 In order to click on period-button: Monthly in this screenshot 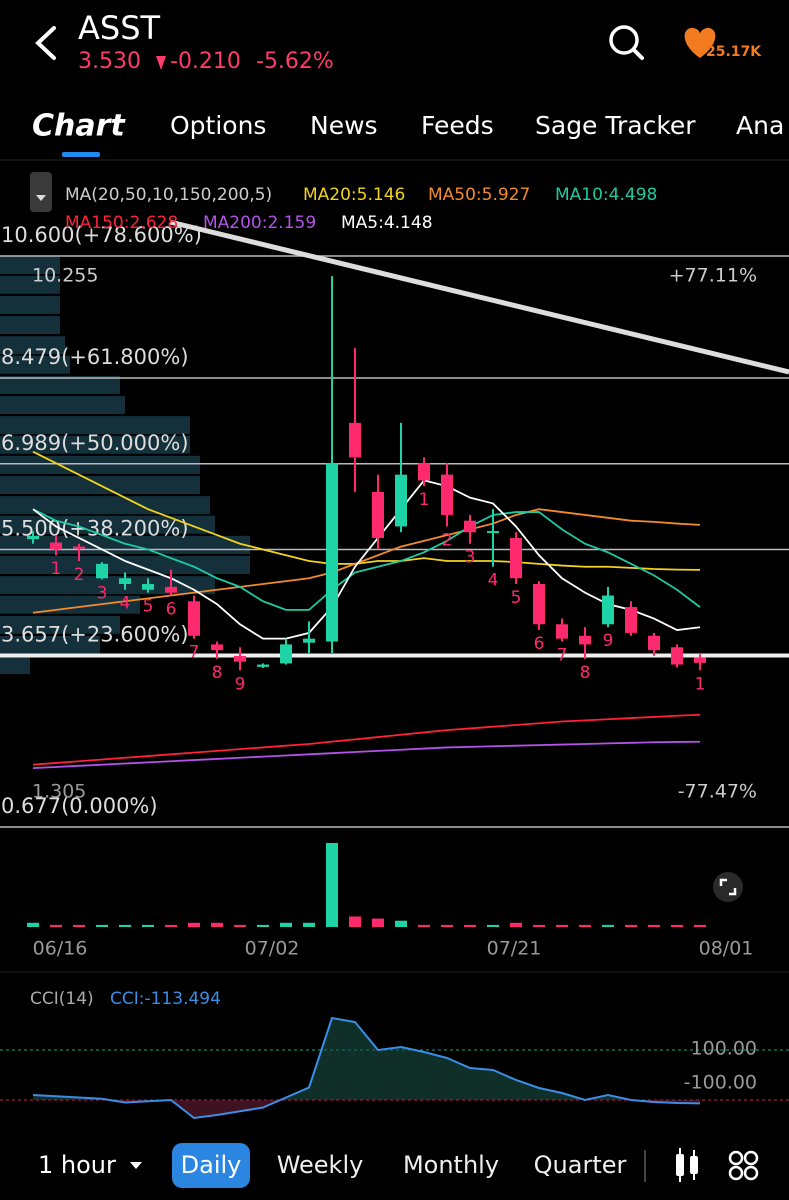, I will do `click(451, 1165)`.